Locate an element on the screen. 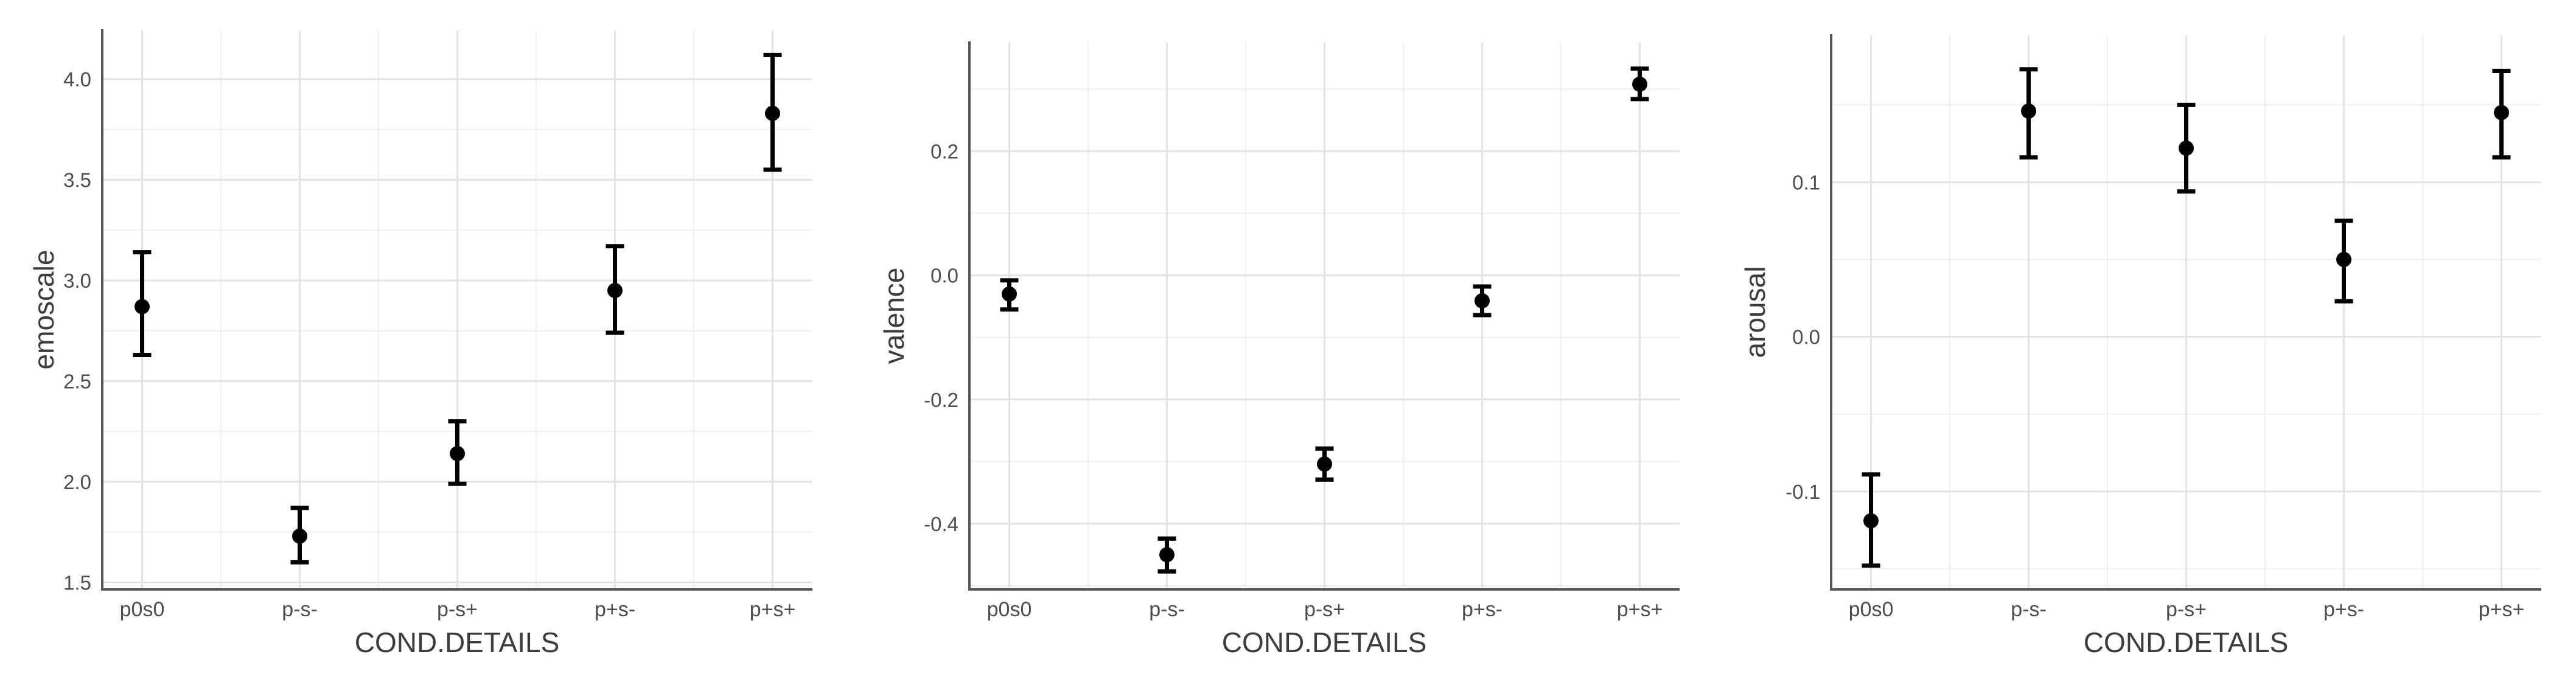  y-tick-labels: 0.2 0.0 -0.2 -0.4 is located at coordinates (941, 338).